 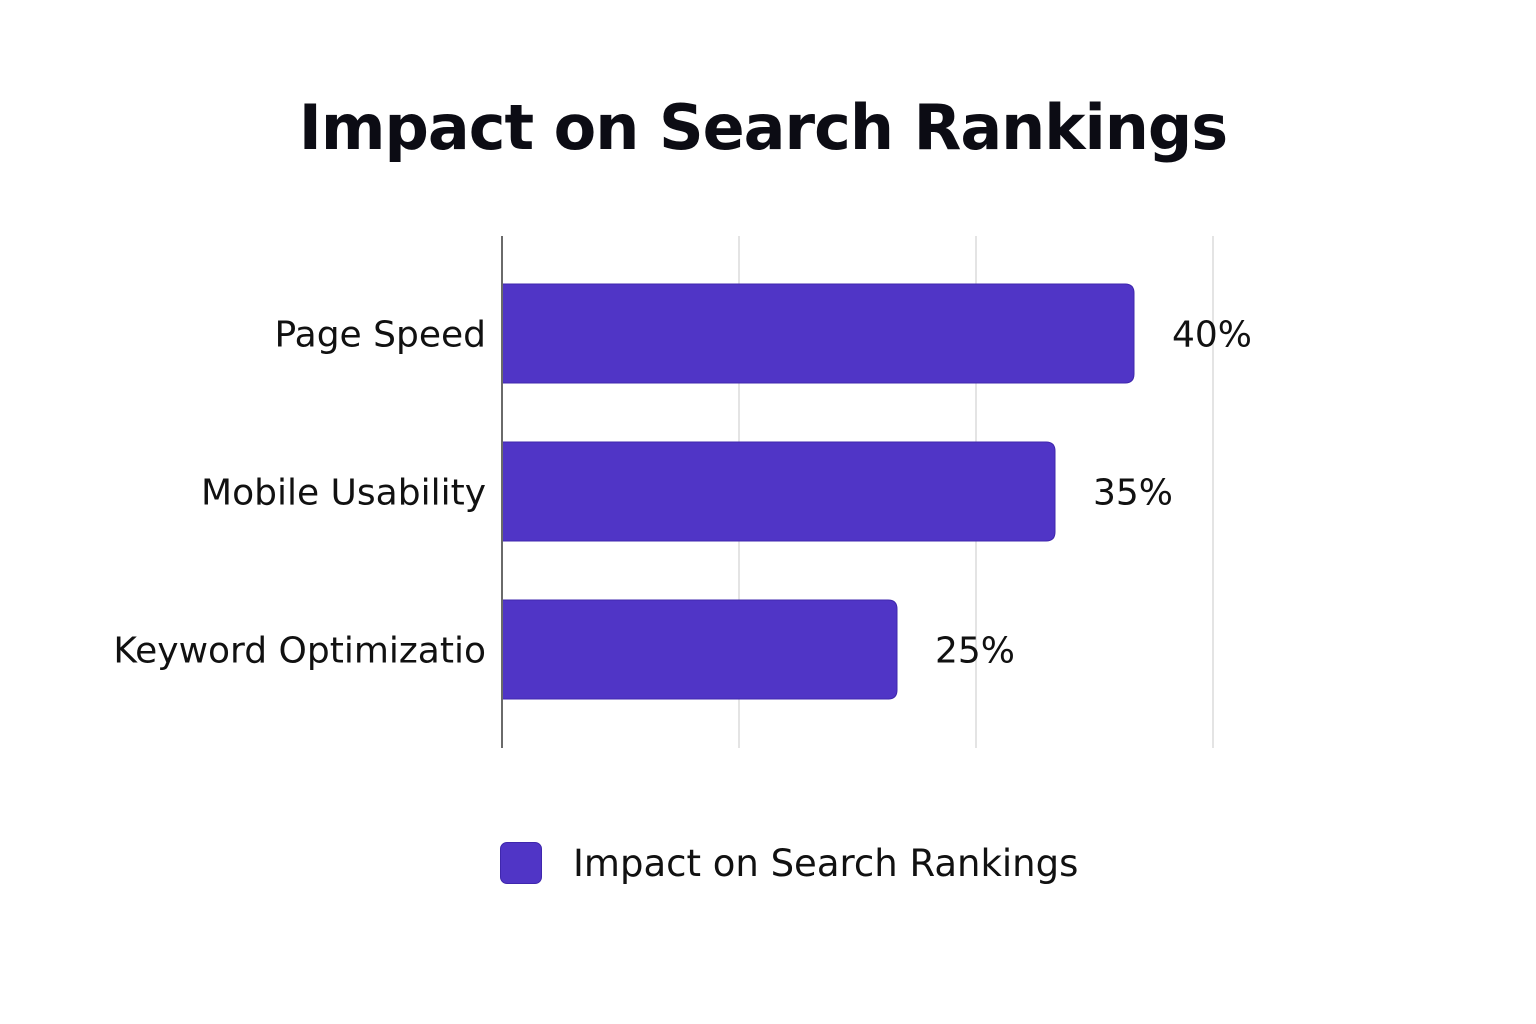 I want to click on legend-swatch, so click(x=521, y=863).